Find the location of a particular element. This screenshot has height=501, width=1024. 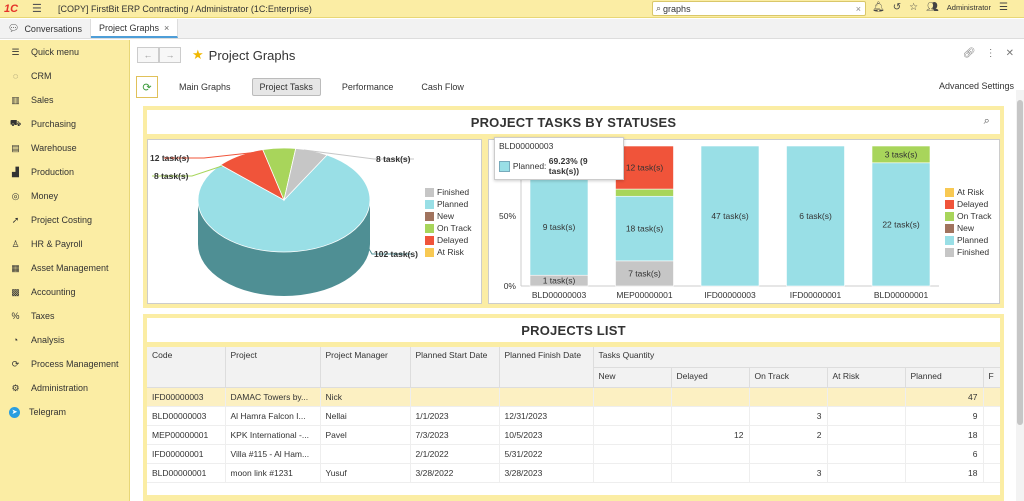

sidebar-item-production: ▟ Production is located at coordinates (64, 172).